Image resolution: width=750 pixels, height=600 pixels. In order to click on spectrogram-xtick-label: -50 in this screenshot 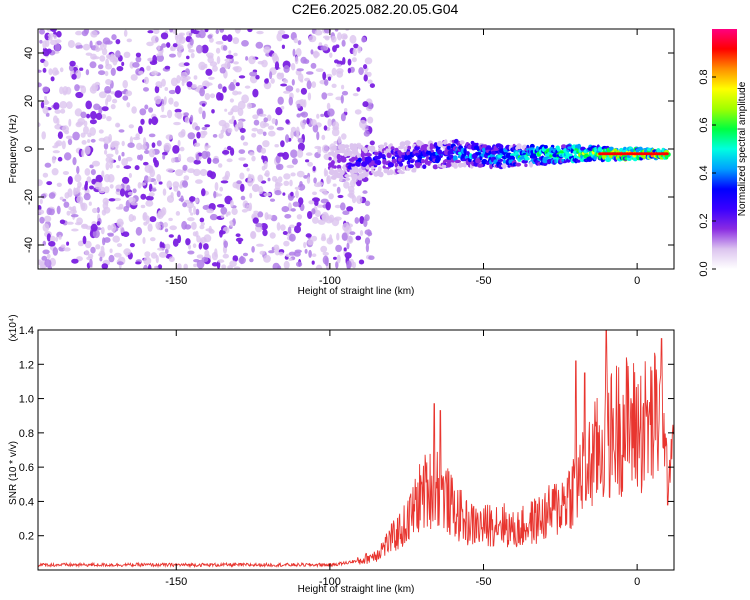, I will do `click(484, 281)`.